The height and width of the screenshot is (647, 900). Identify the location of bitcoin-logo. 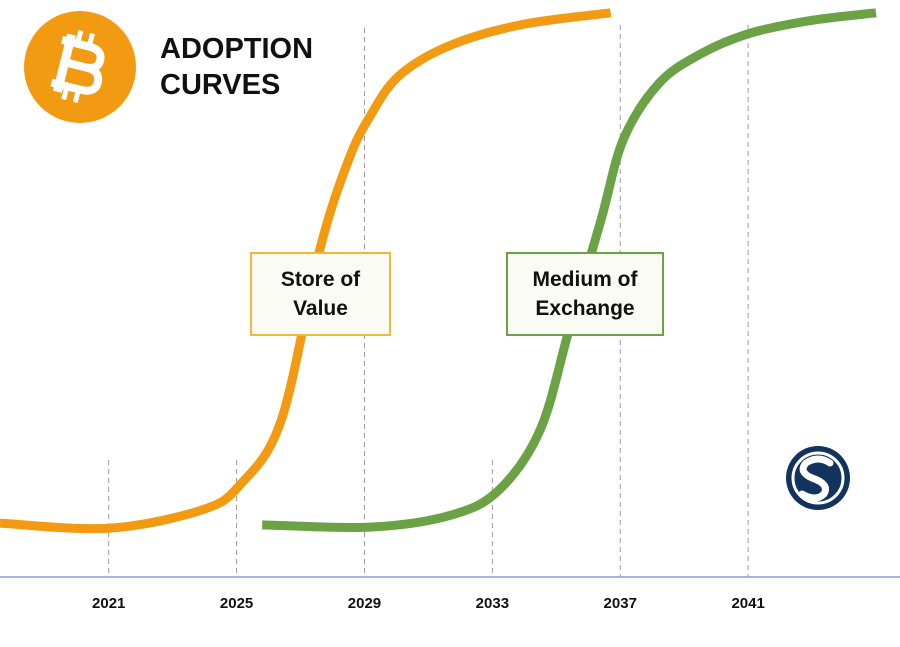
(80, 67).